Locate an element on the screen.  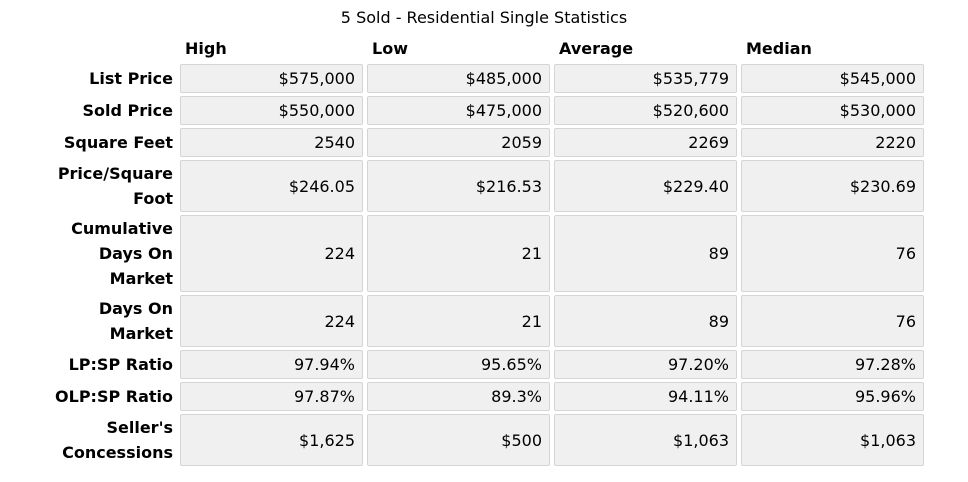
stat-cell-average: 2269 is located at coordinates (645, 142).